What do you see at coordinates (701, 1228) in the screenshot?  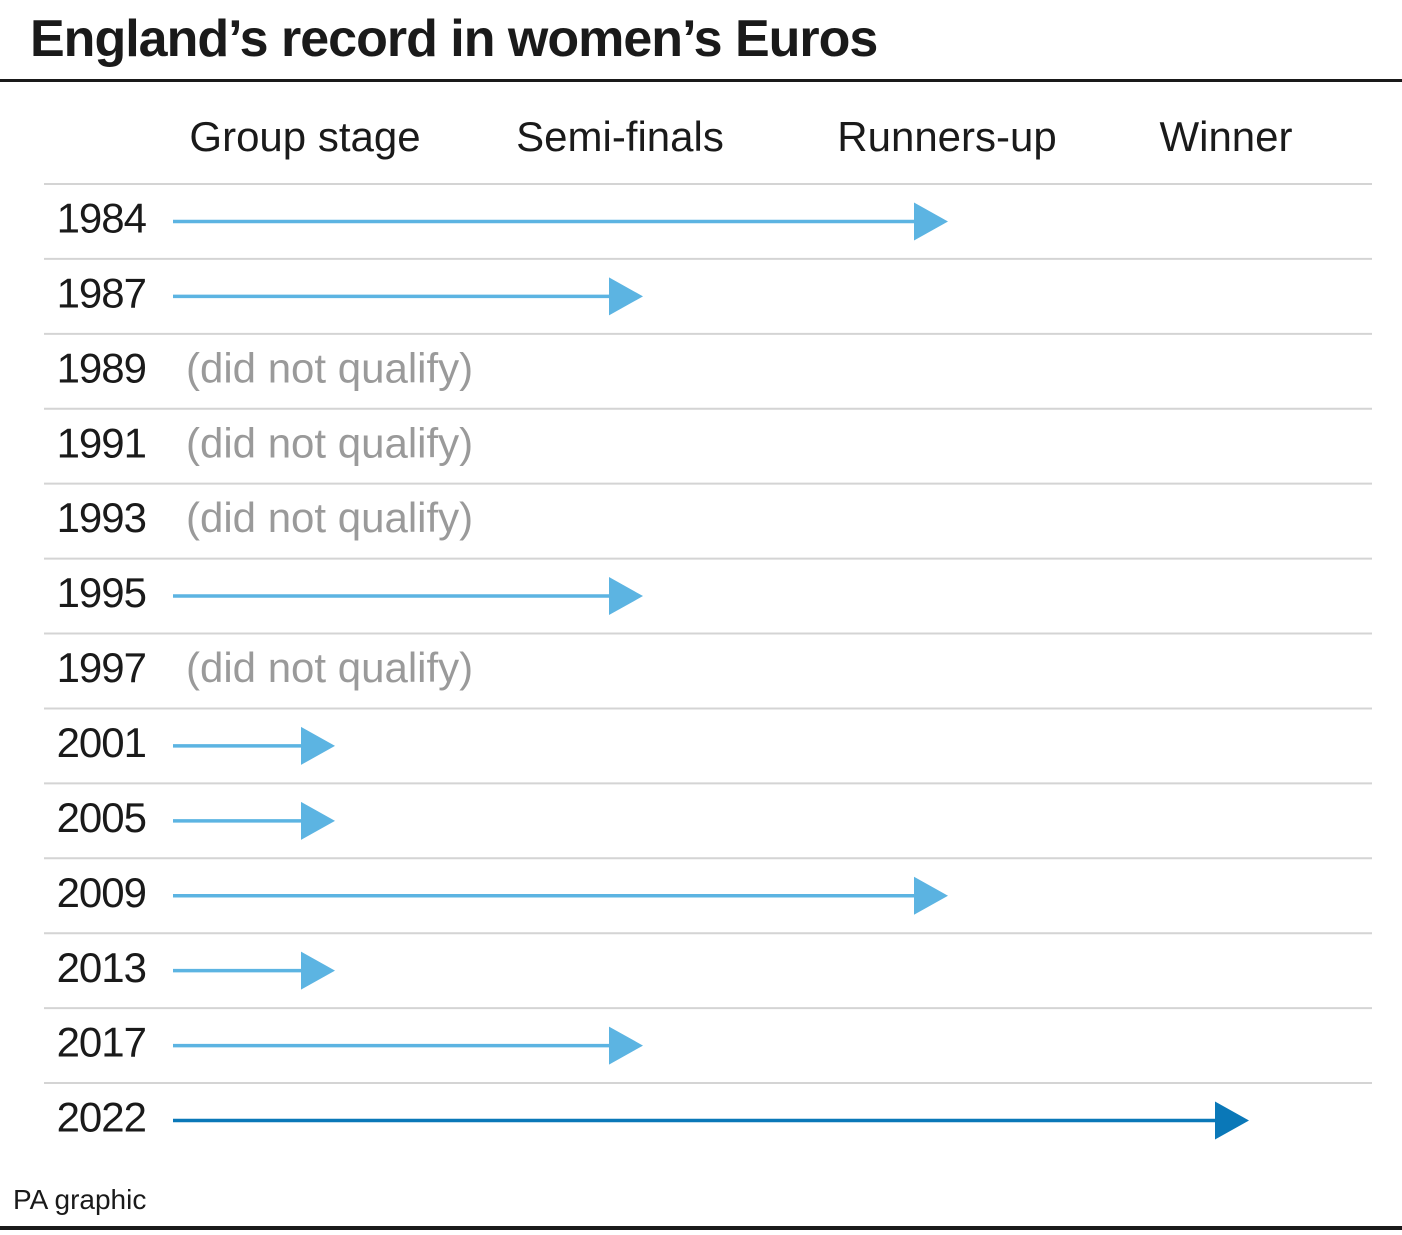 I see `bottom-rule` at bounding box center [701, 1228].